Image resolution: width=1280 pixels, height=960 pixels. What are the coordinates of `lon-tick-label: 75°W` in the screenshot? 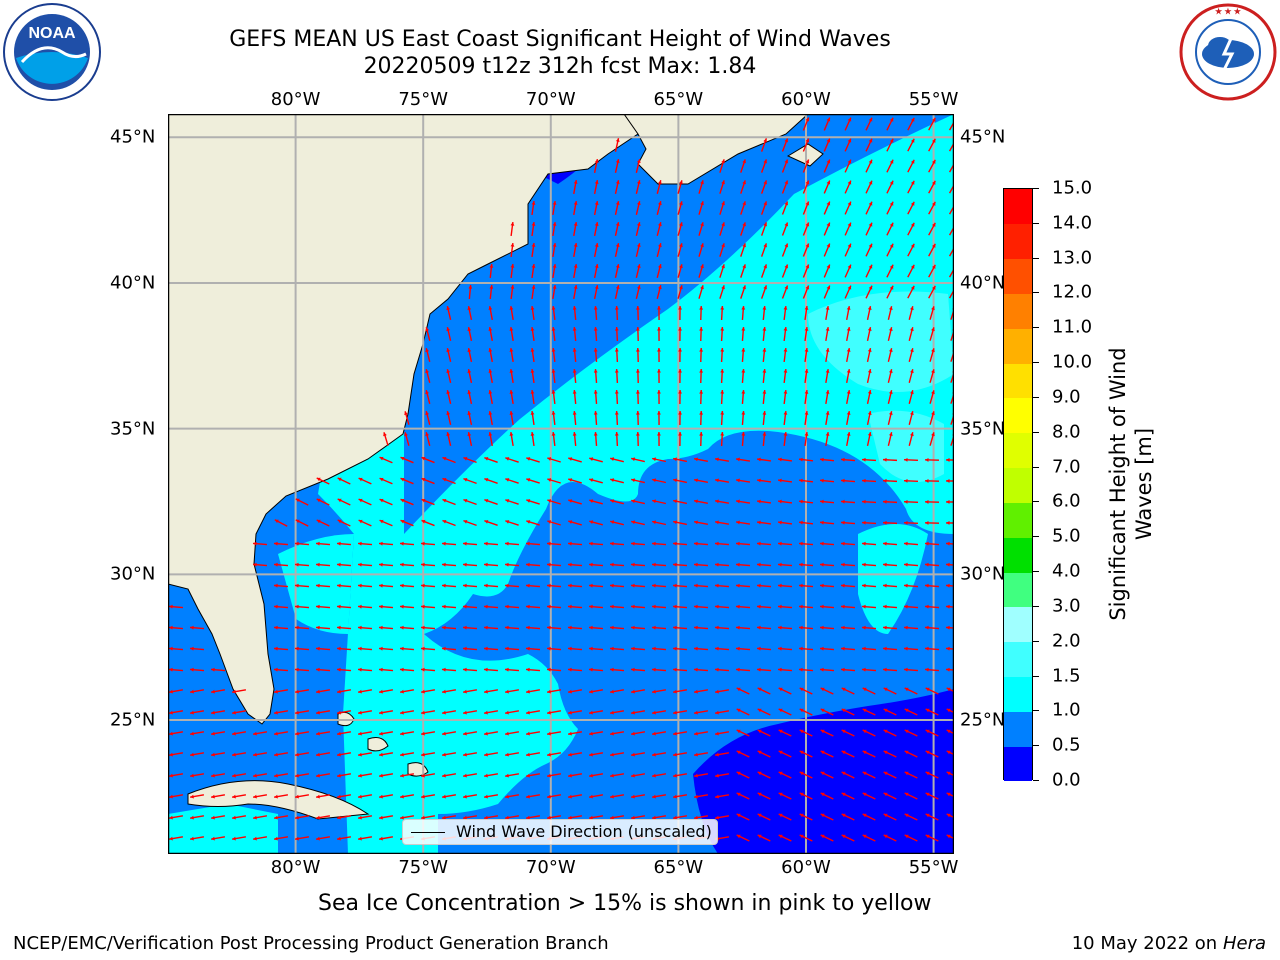 It's located at (423, 867).